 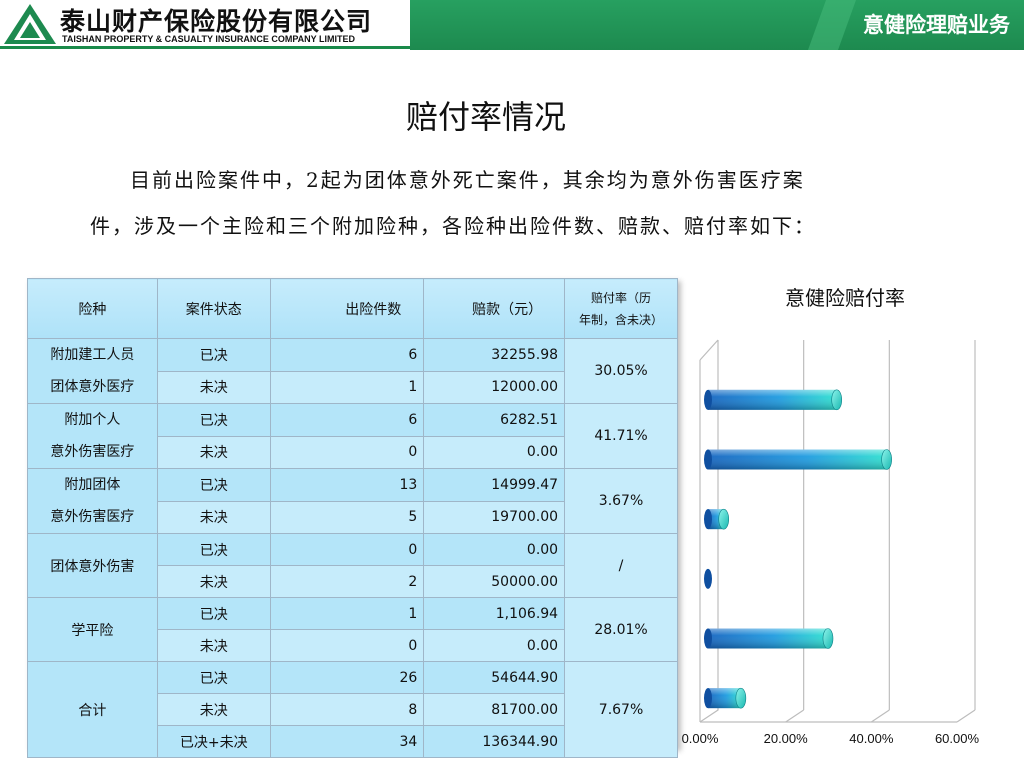 I want to click on table-row: 未决 8 81700.00, so click(x=353, y=709).